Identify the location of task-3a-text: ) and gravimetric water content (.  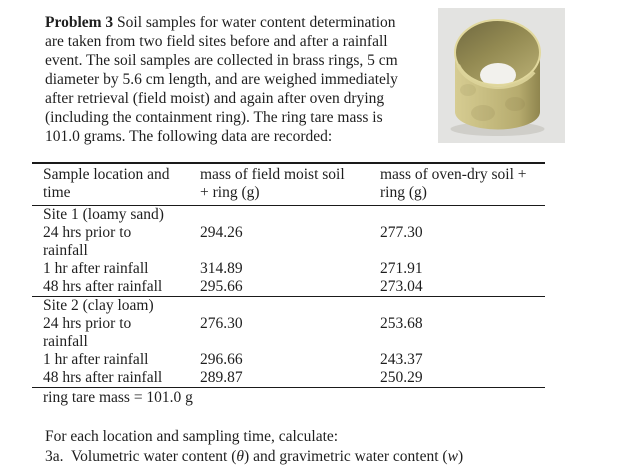
(346, 456).